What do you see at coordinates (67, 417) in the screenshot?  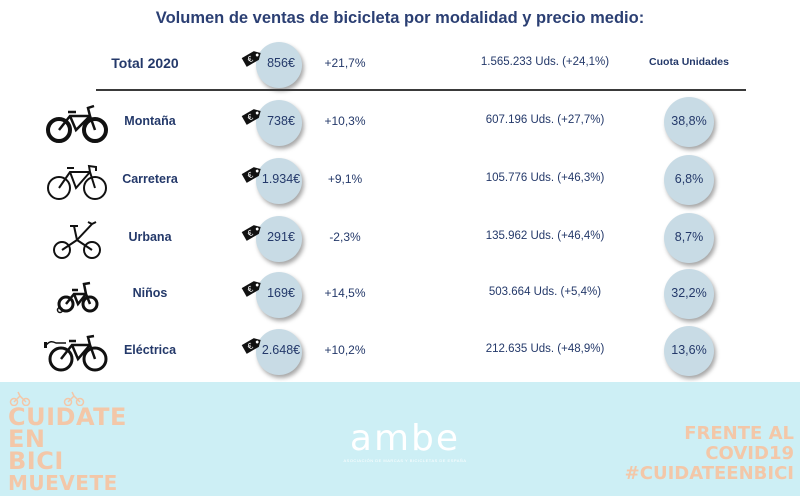 I see `badge-line: CUIDATE` at bounding box center [67, 417].